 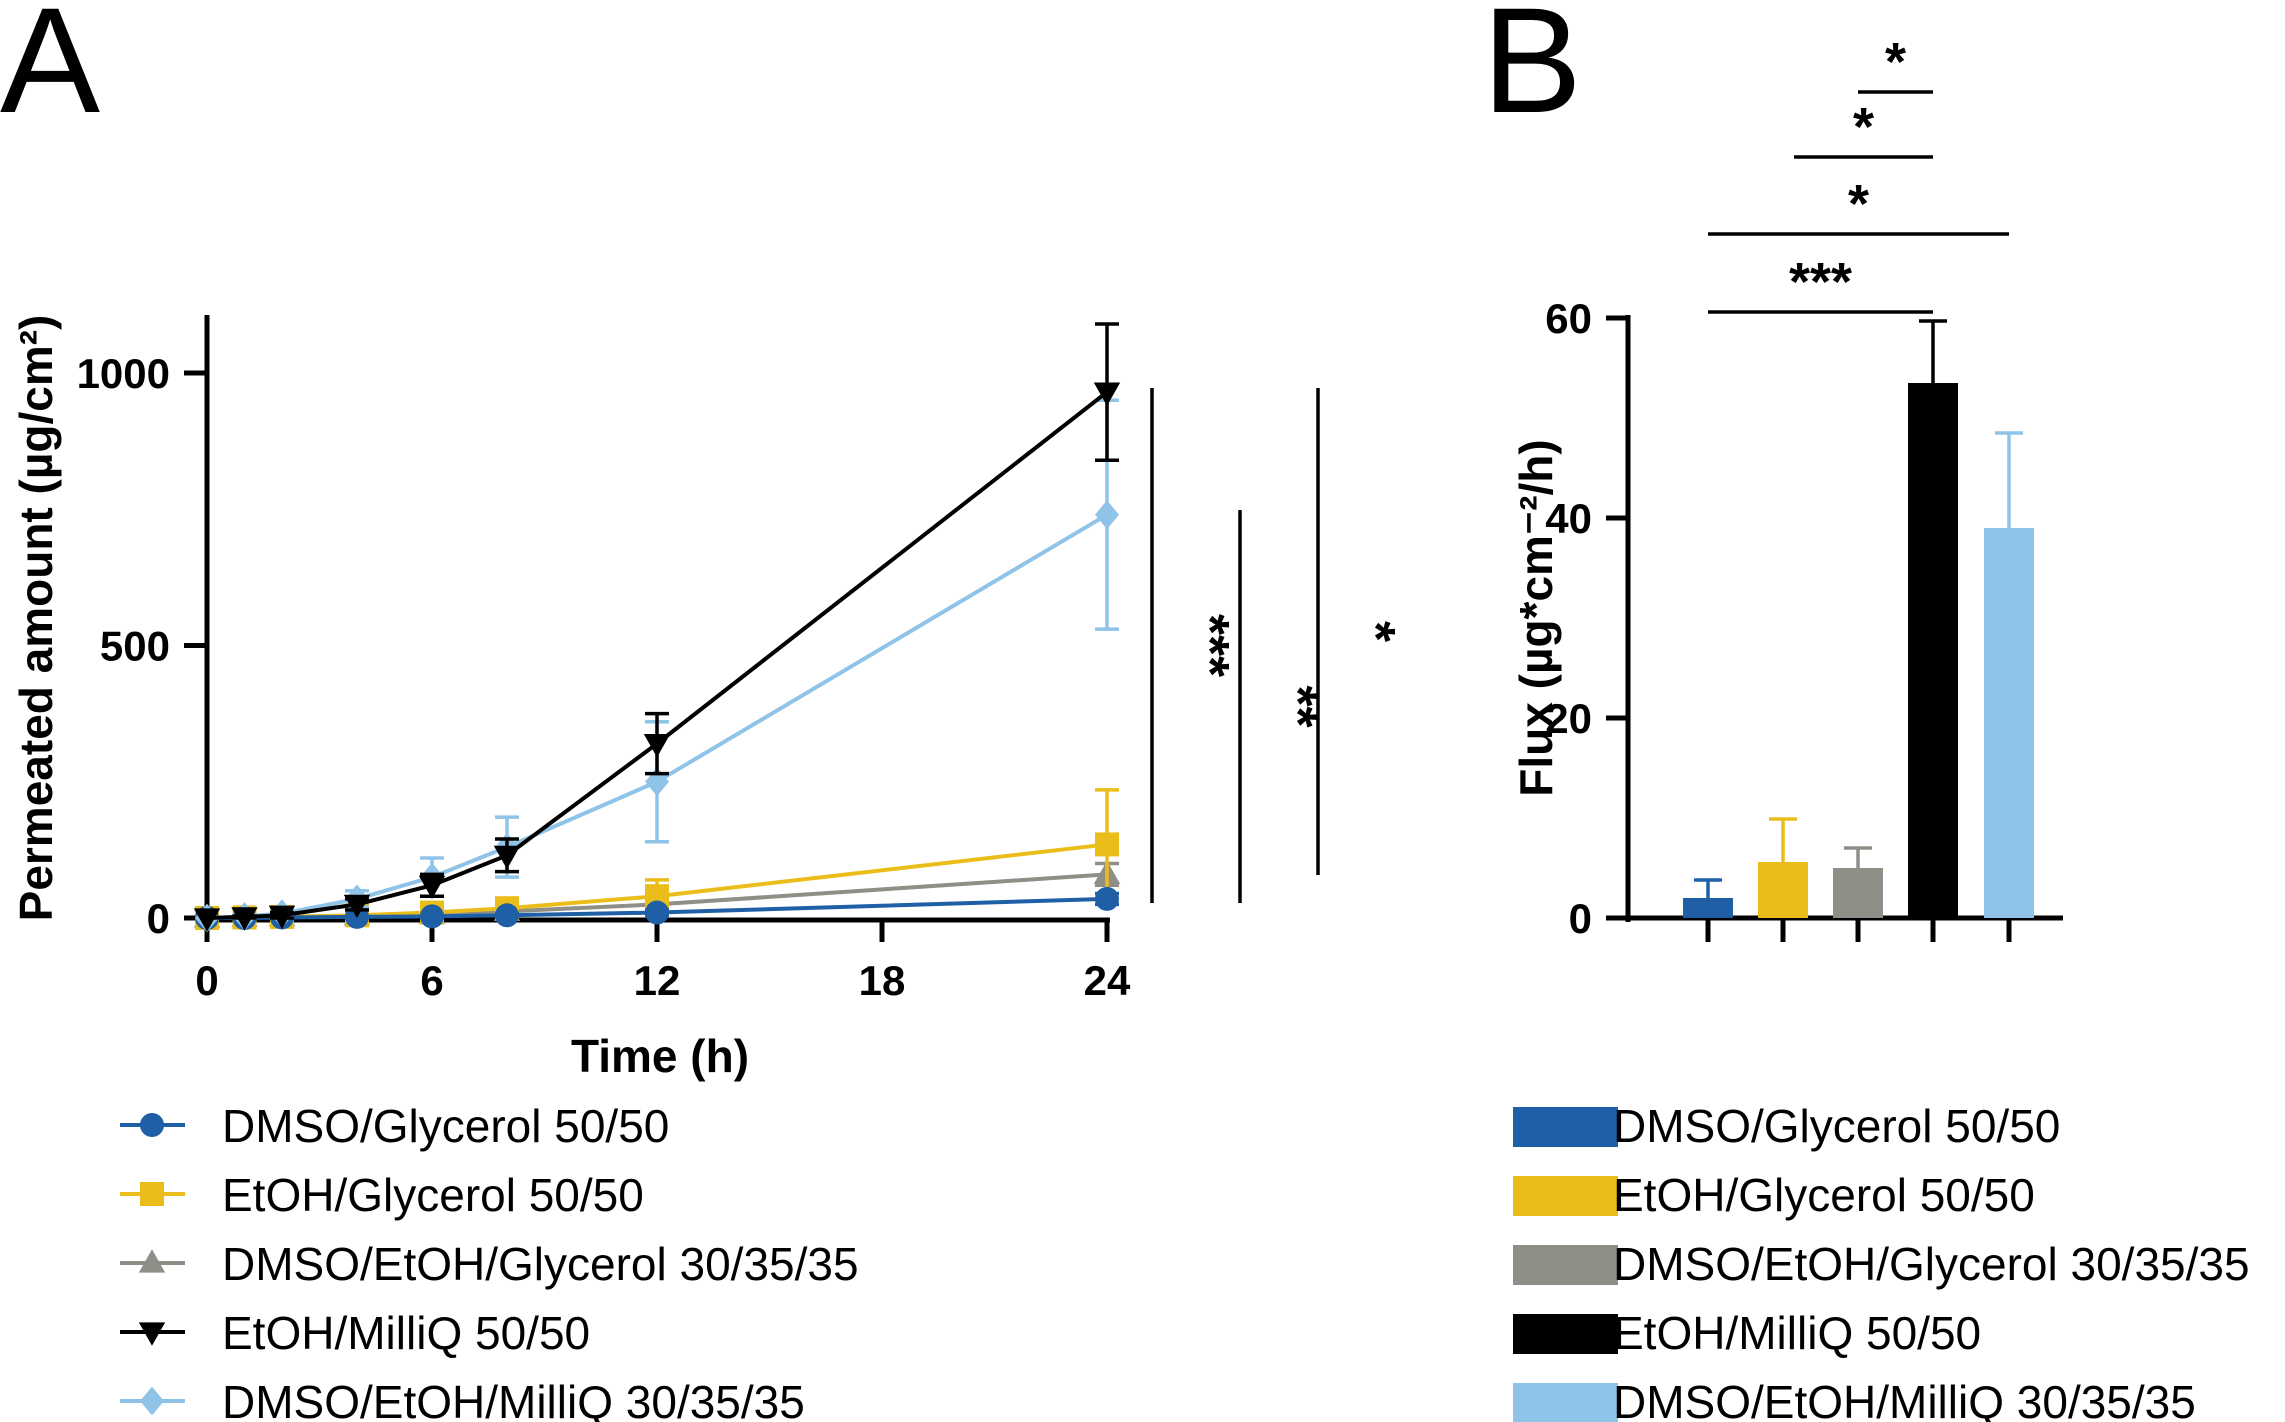 What do you see at coordinates (206, 980) in the screenshot?
I see `x-tick-label: 0` at bounding box center [206, 980].